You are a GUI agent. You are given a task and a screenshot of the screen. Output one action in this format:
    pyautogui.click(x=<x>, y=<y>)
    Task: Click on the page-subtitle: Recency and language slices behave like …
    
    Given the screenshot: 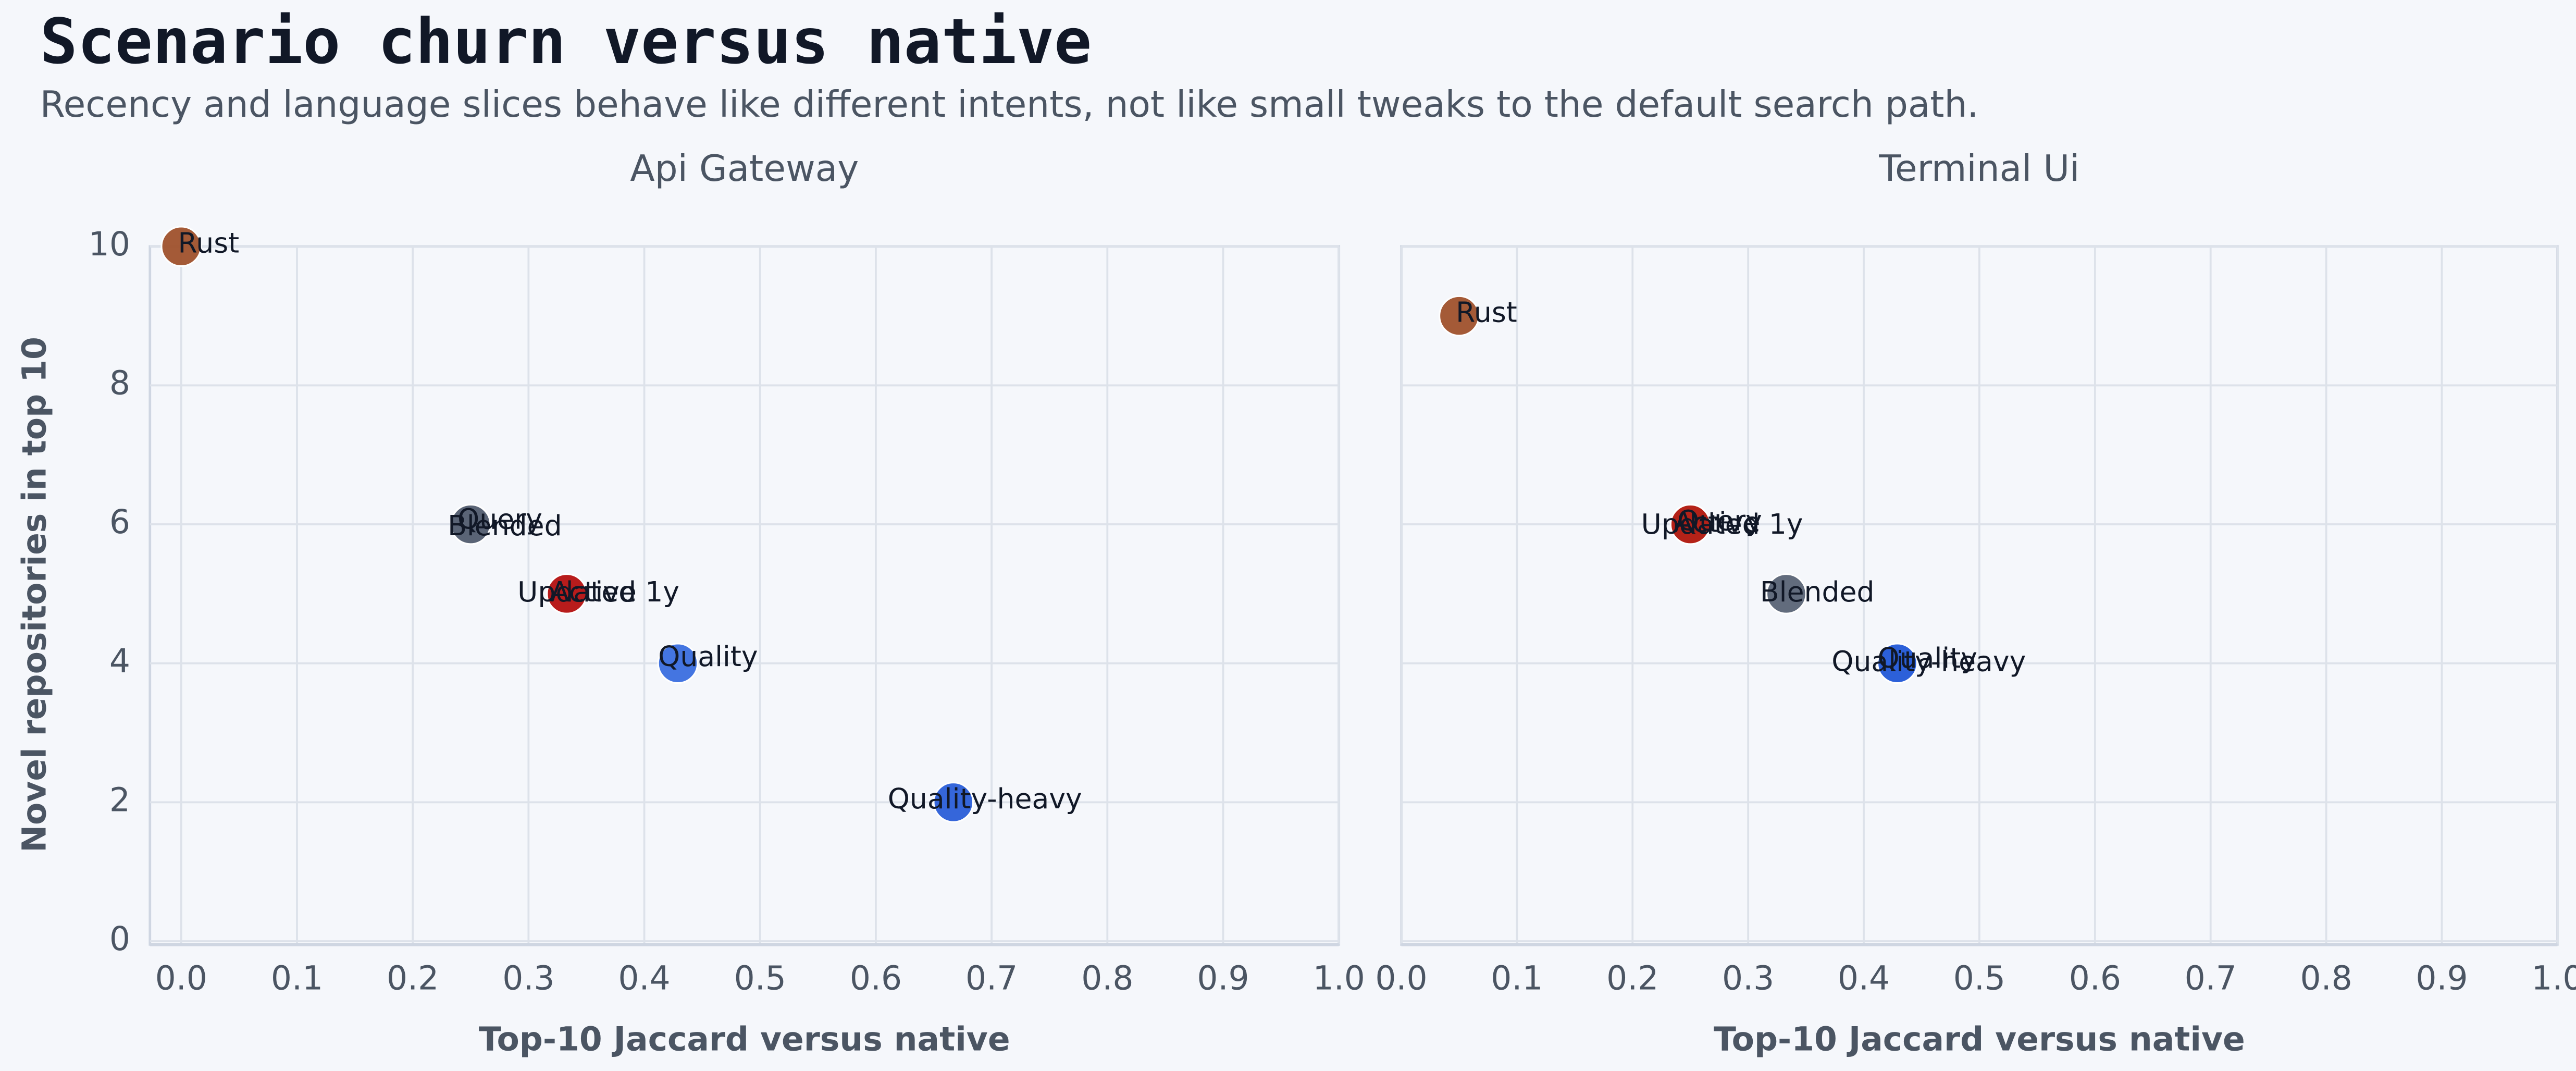 What is the action you would take?
    pyautogui.click(x=1009, y=105)
    